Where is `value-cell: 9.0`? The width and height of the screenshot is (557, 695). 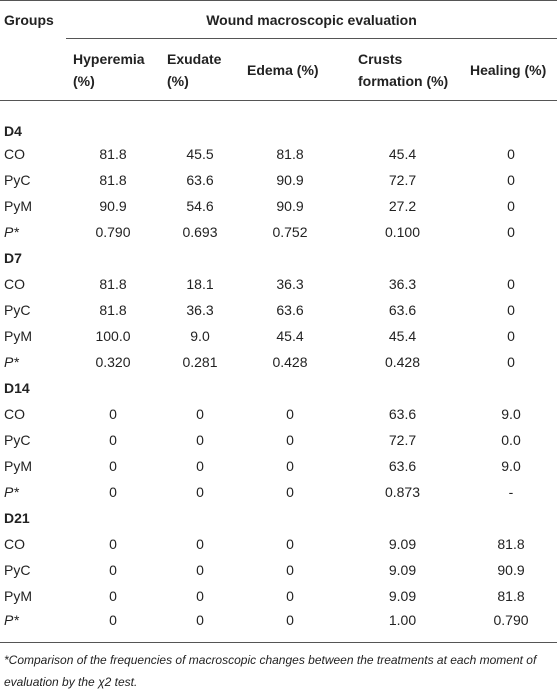 value-cell: 9.0 is located at coordinates (511, 466).